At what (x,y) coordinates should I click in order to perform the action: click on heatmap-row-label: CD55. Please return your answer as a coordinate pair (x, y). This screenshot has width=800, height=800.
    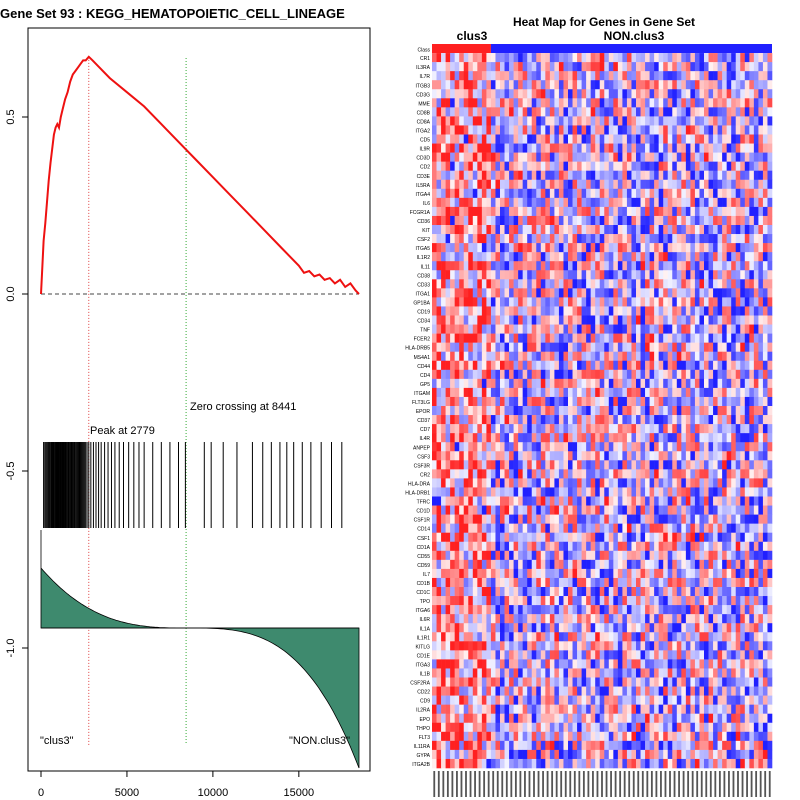
    Looking at the image, I should click on (423, 557).